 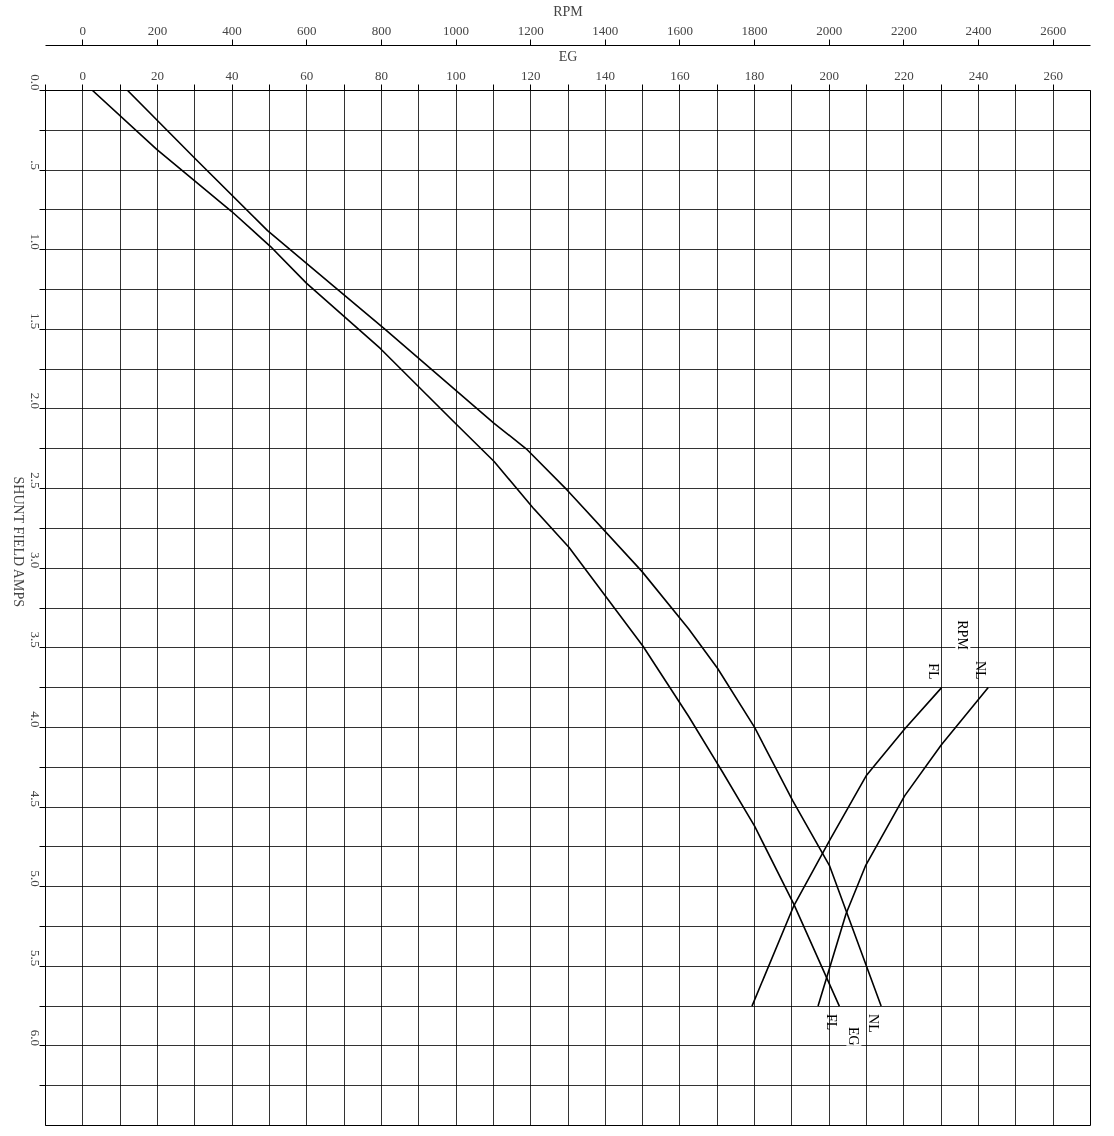 I want to click on x2-tick-label: 0, so click(x=83, y=30).